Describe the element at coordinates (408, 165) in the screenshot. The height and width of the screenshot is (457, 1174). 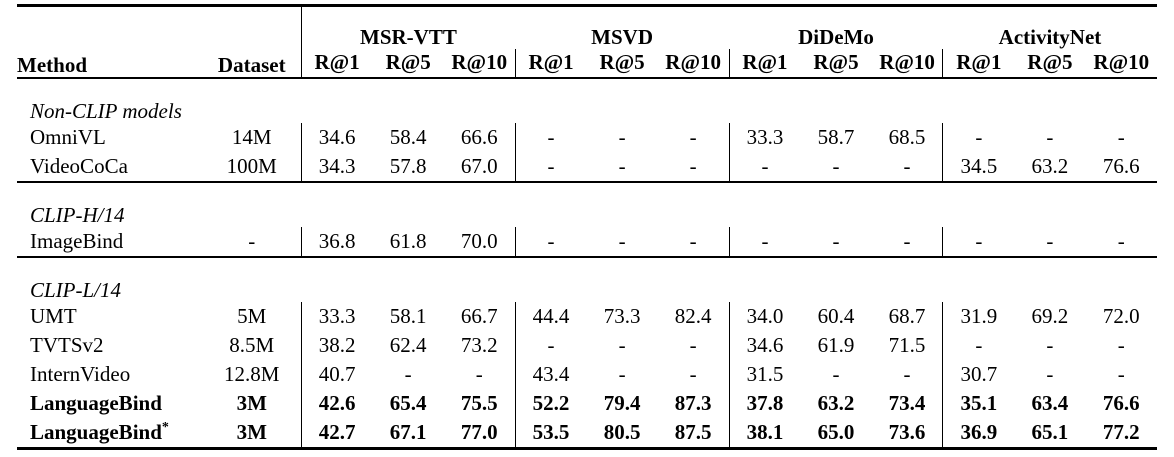
I see `cell-value: 57.8` at that location.